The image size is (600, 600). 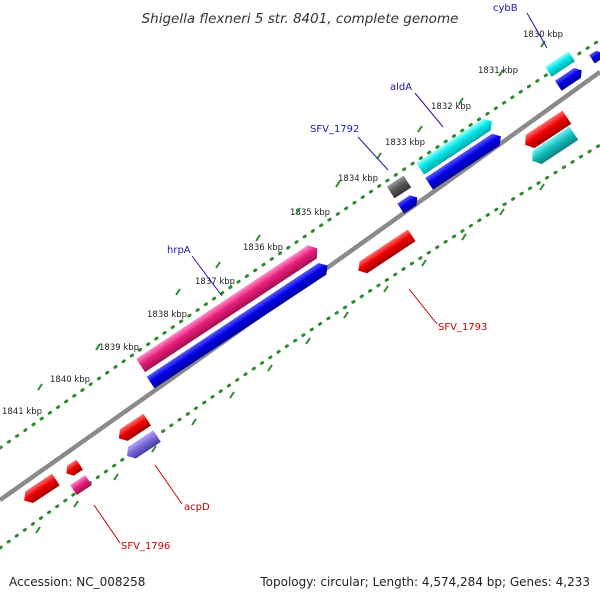 What do you see at coordinates (358, 179) in the screenshot?
I see `tick-label-1834: 1834 kbp` at bounding box center [358, 179].